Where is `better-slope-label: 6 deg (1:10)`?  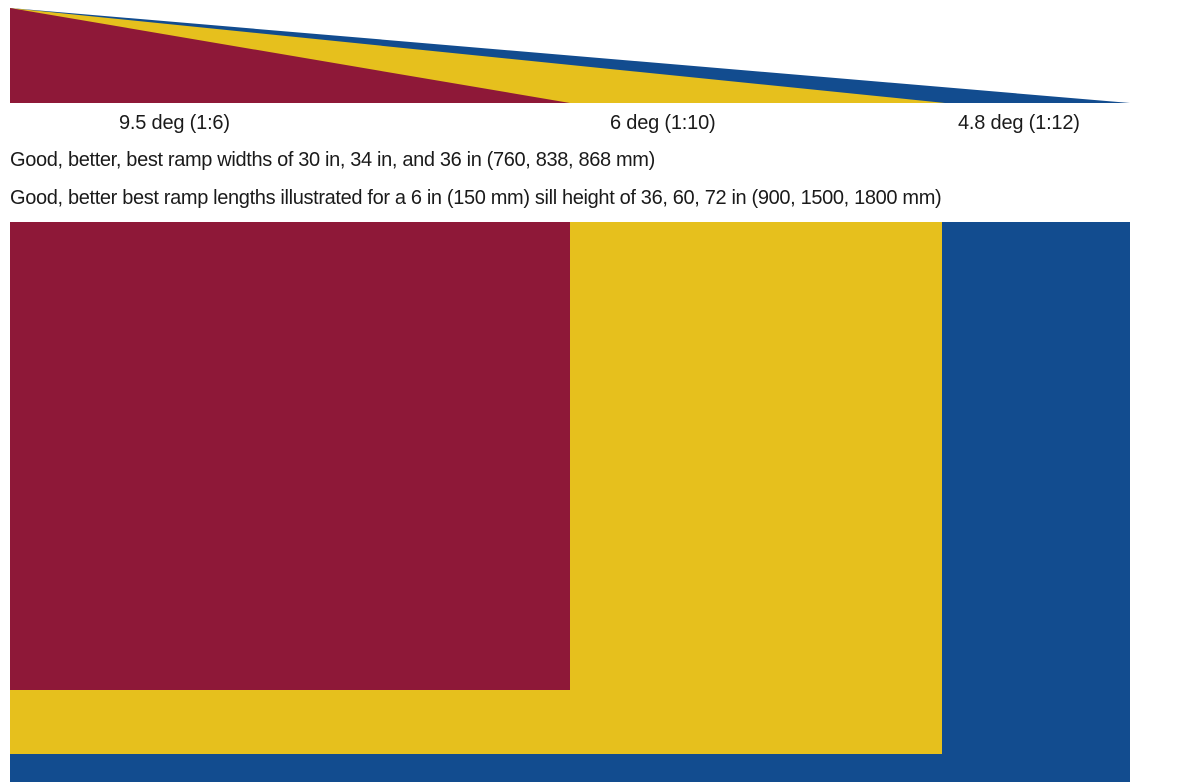 better-slope-label: 6 deg (1:10) is located at coordinates (663, 123).